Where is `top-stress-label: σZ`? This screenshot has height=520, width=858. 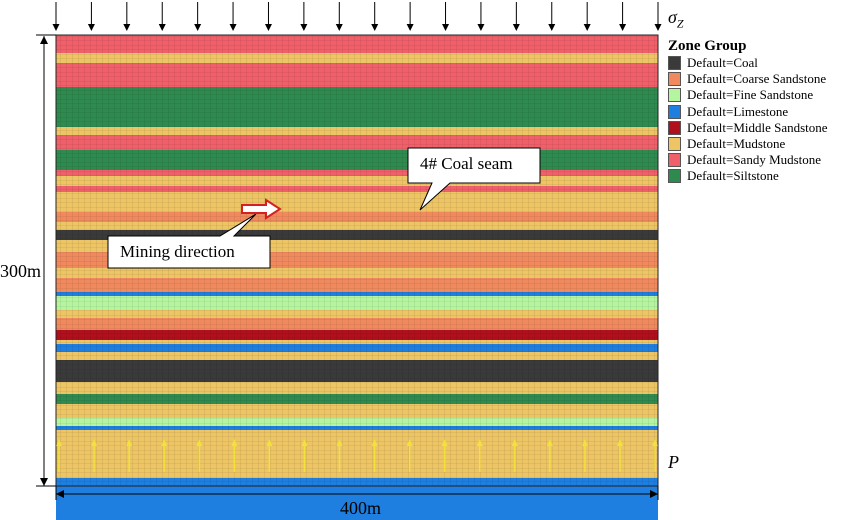 top-stress-label: σZ is located at coordinates (676, 19).